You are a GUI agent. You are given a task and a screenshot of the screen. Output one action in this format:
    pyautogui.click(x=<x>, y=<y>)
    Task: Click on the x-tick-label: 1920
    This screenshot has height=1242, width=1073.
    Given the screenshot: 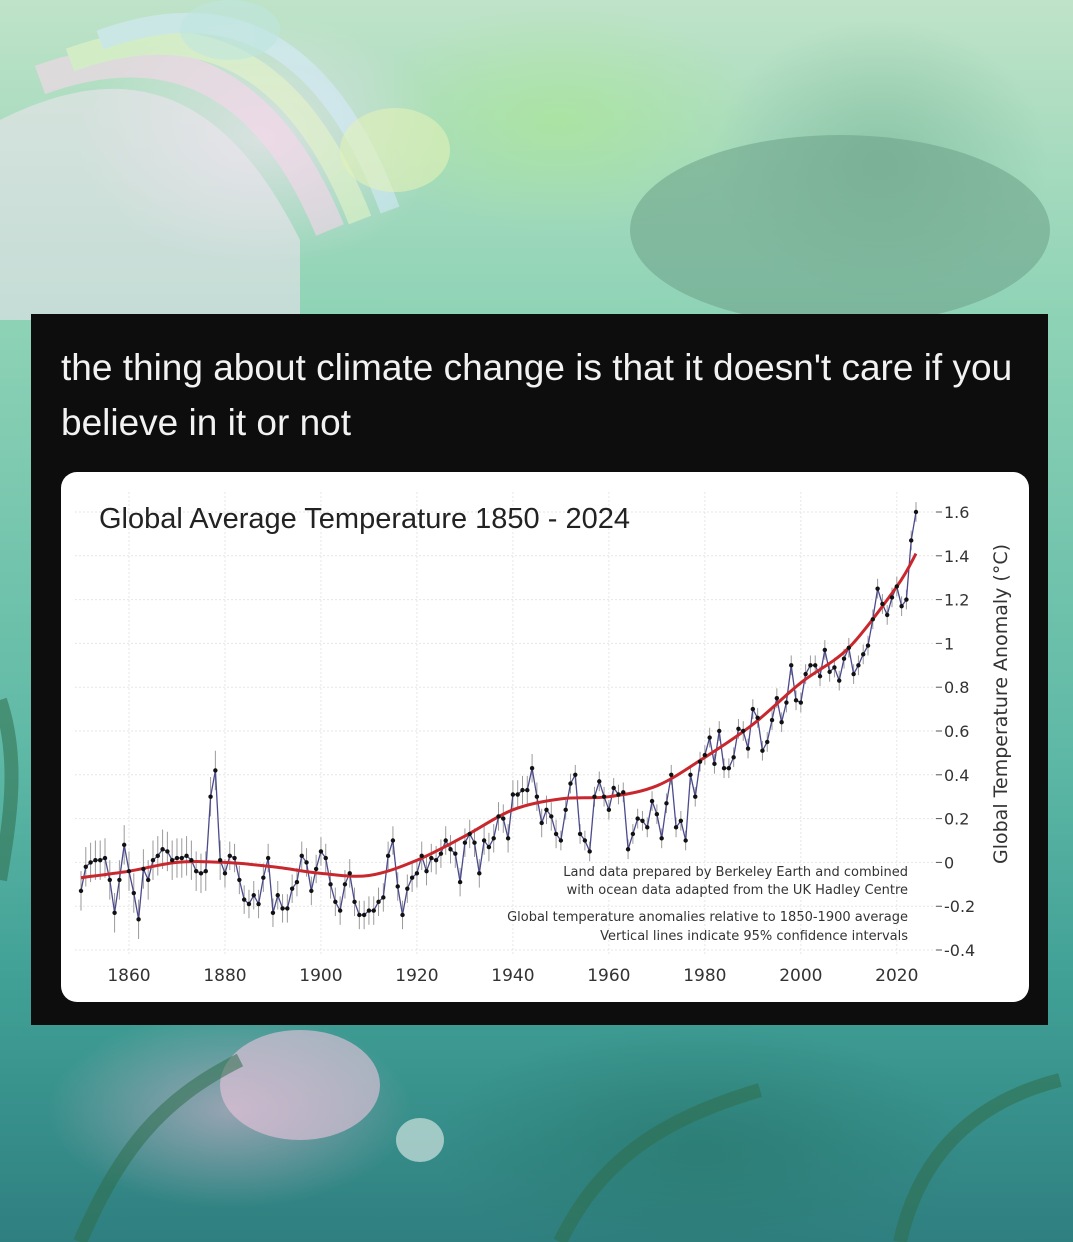 What is the action you would take?
    pyautogui.click(x=416, y=976)
    